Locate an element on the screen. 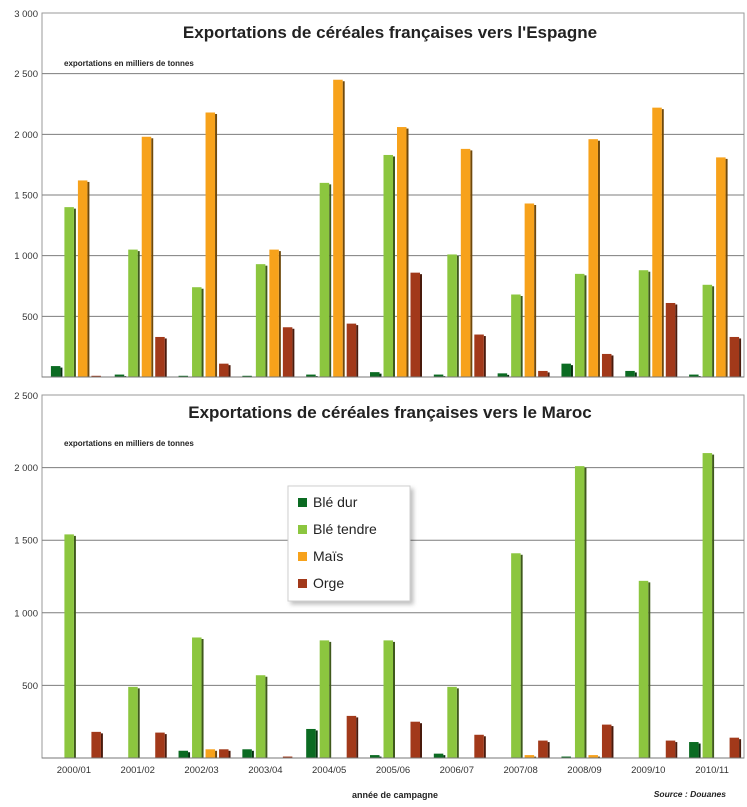 Image resolution: width=747 pixels, height=807 pixels. x-tick-label: 2005/06 is located at coordinates (393, 770).